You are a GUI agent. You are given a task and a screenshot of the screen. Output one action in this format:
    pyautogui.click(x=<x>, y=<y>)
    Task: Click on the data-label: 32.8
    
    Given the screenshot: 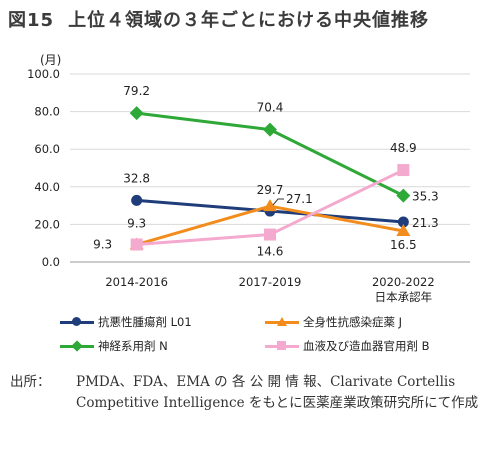 What is the action you would take?
    pyautogui.click(x=136, y=178)
    